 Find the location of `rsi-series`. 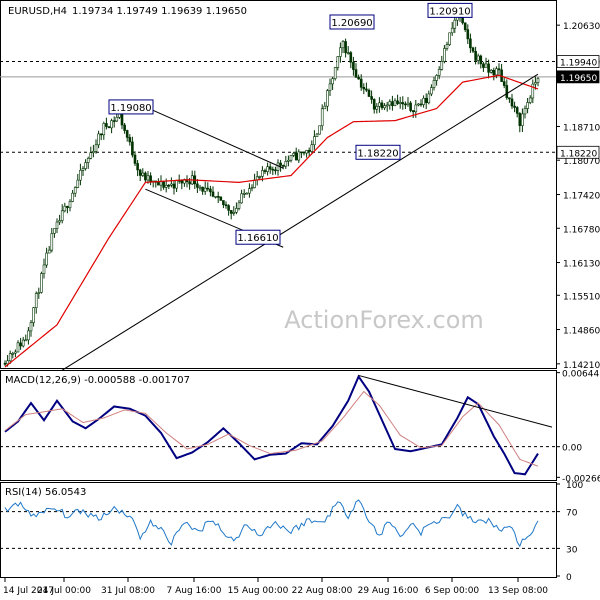

rsi-series is located at coordinates (278, 524).